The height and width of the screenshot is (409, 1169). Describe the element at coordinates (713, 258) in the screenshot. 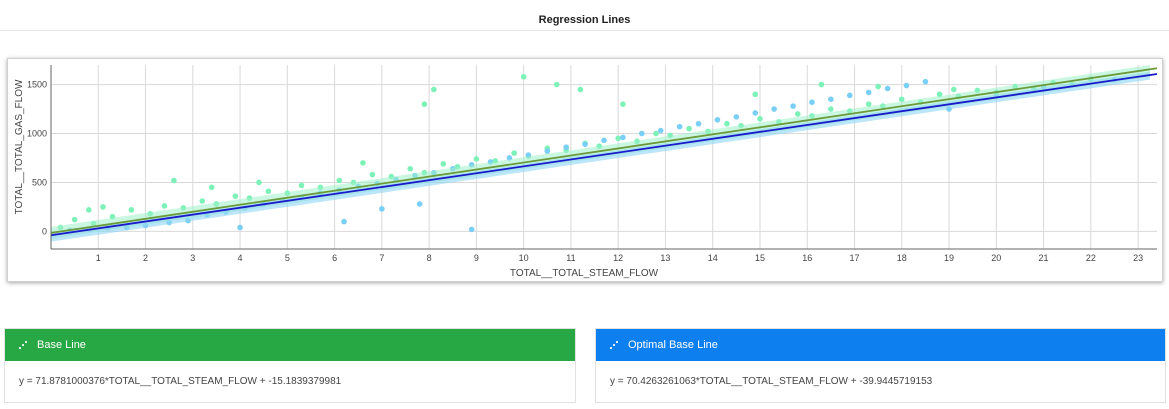

I see `x-tick-label: 14` at that location.